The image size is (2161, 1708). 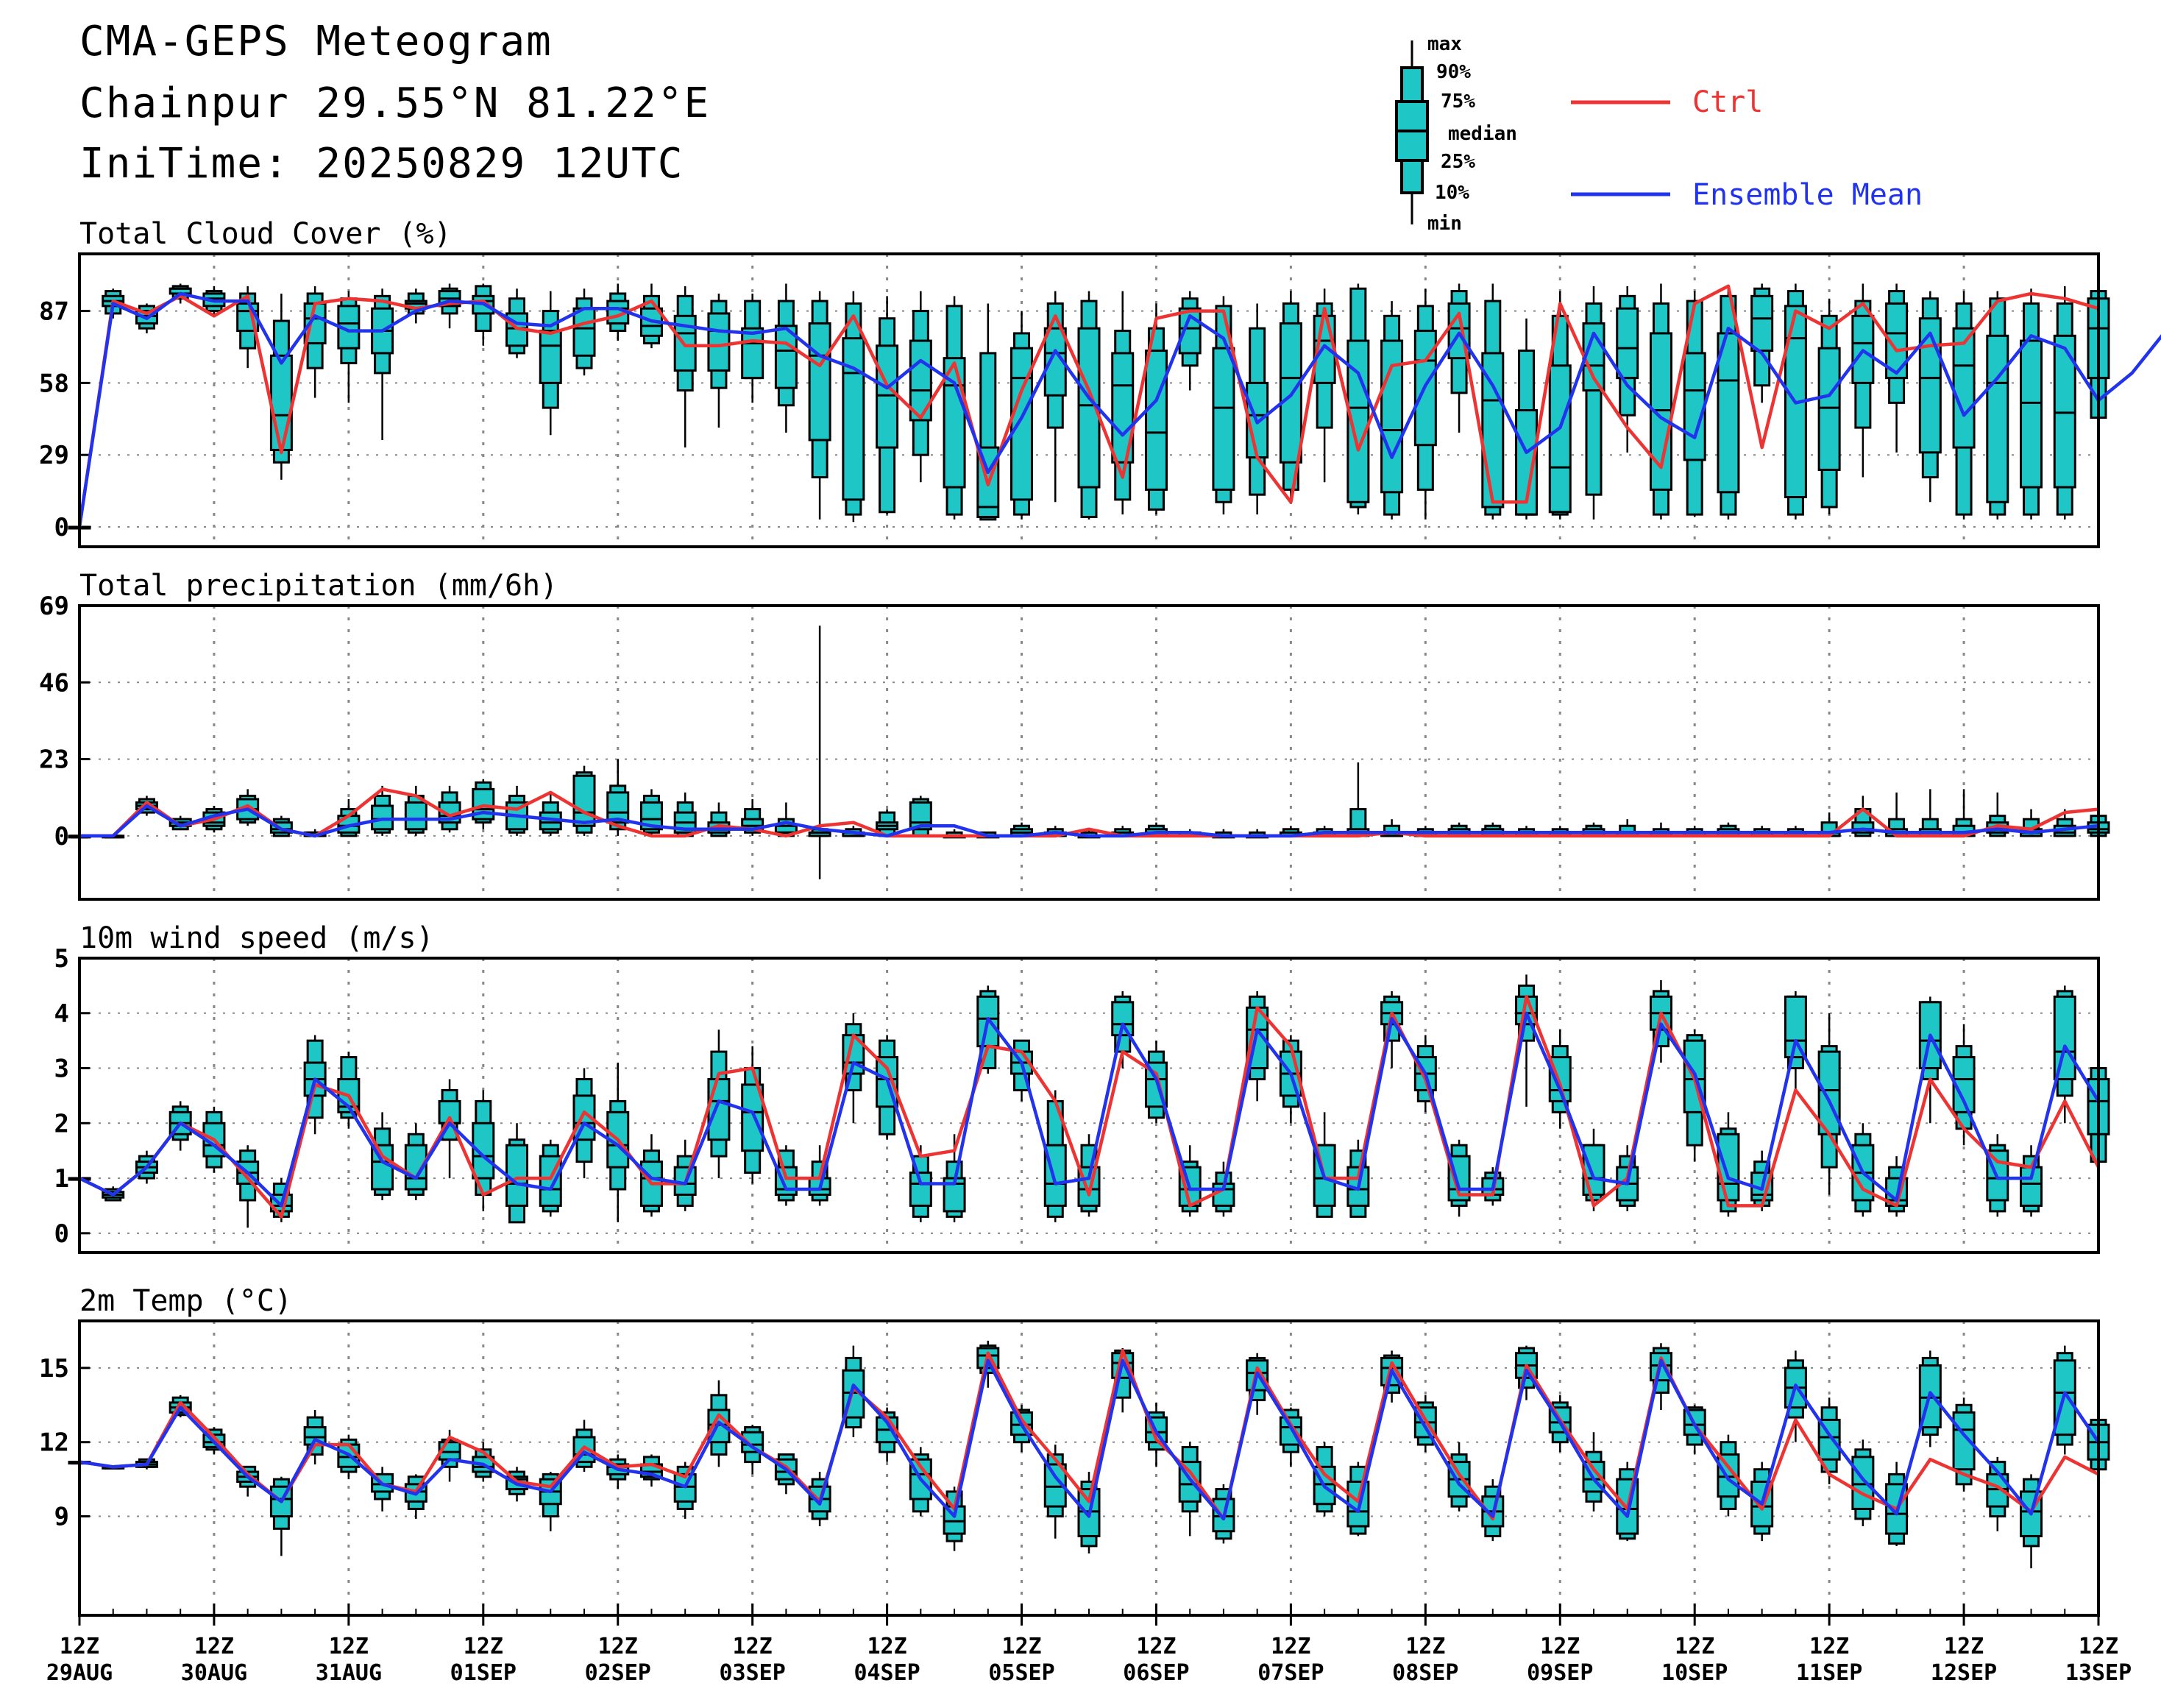 I want to click on x-tick-label-date: 01SEP, so click(x=483, y=1673).